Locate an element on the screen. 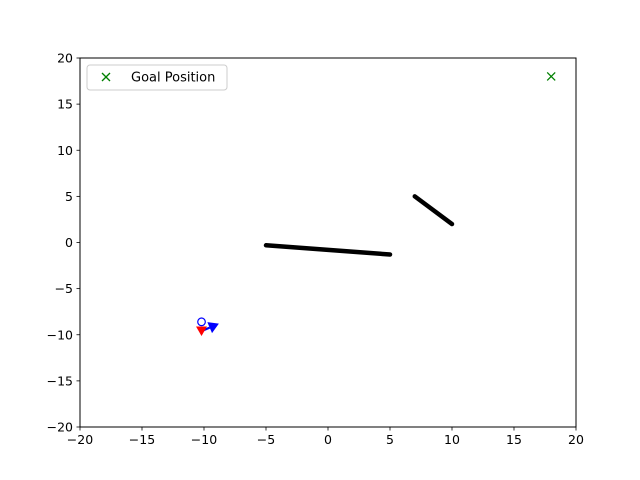 The height and width of the screenshot is (480, 640). legend: Goal Position is located at coordinates (157, 77).